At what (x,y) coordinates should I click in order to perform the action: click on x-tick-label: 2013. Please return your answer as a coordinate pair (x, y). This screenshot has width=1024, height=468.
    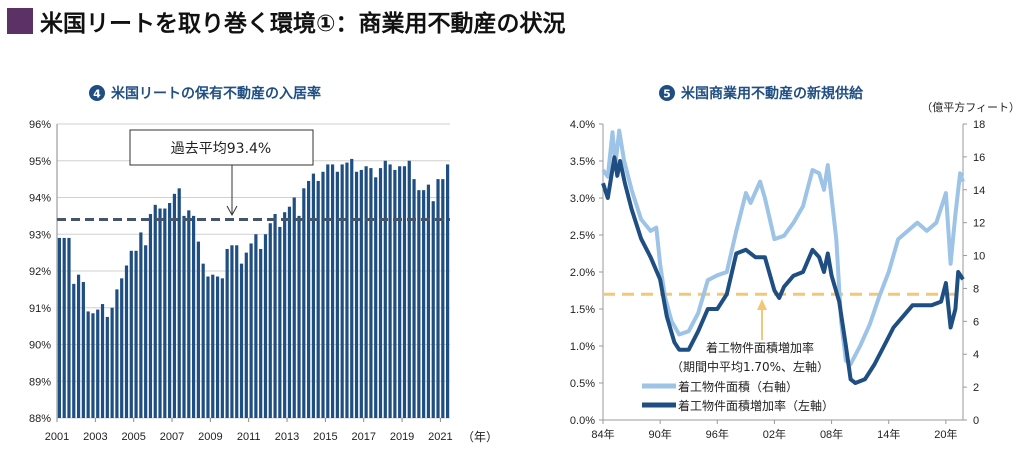
    Looking at the image, I should click on (287, 437).